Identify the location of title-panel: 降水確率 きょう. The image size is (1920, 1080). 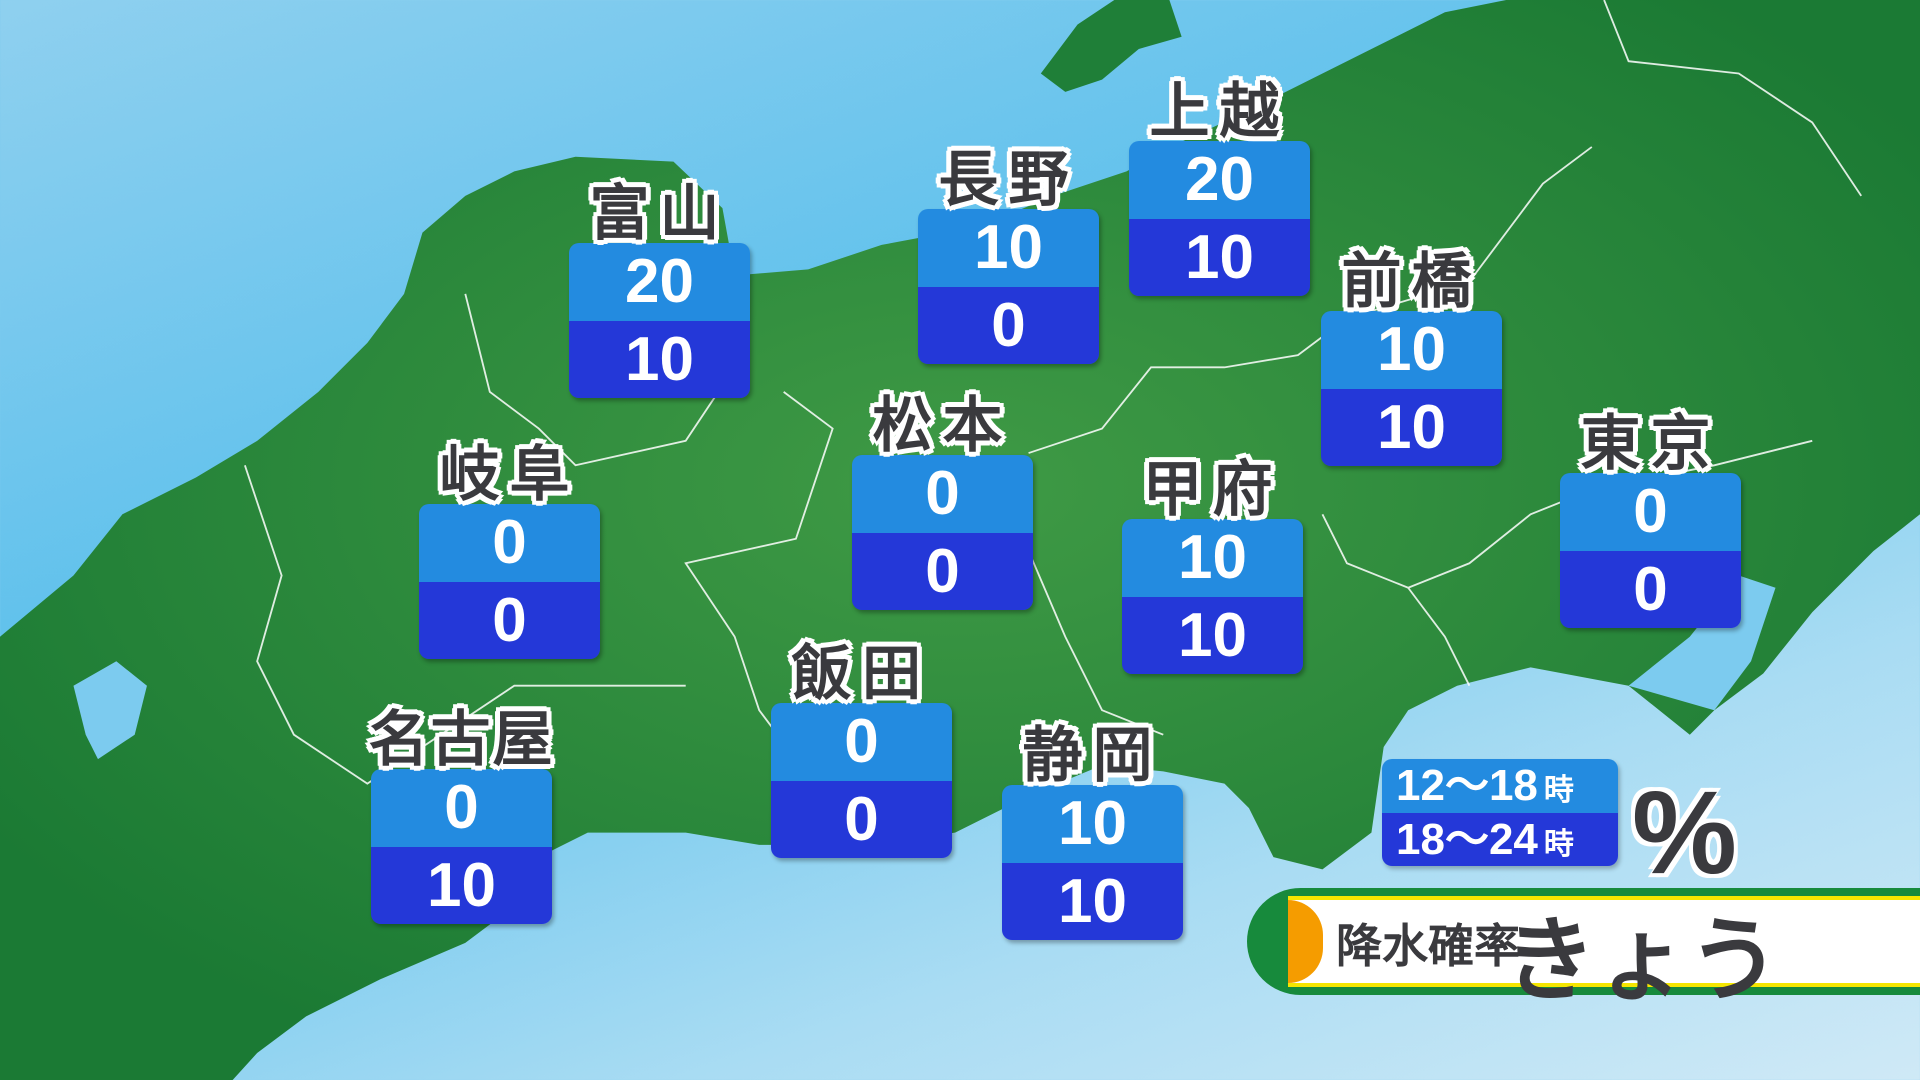
(1604, 955).